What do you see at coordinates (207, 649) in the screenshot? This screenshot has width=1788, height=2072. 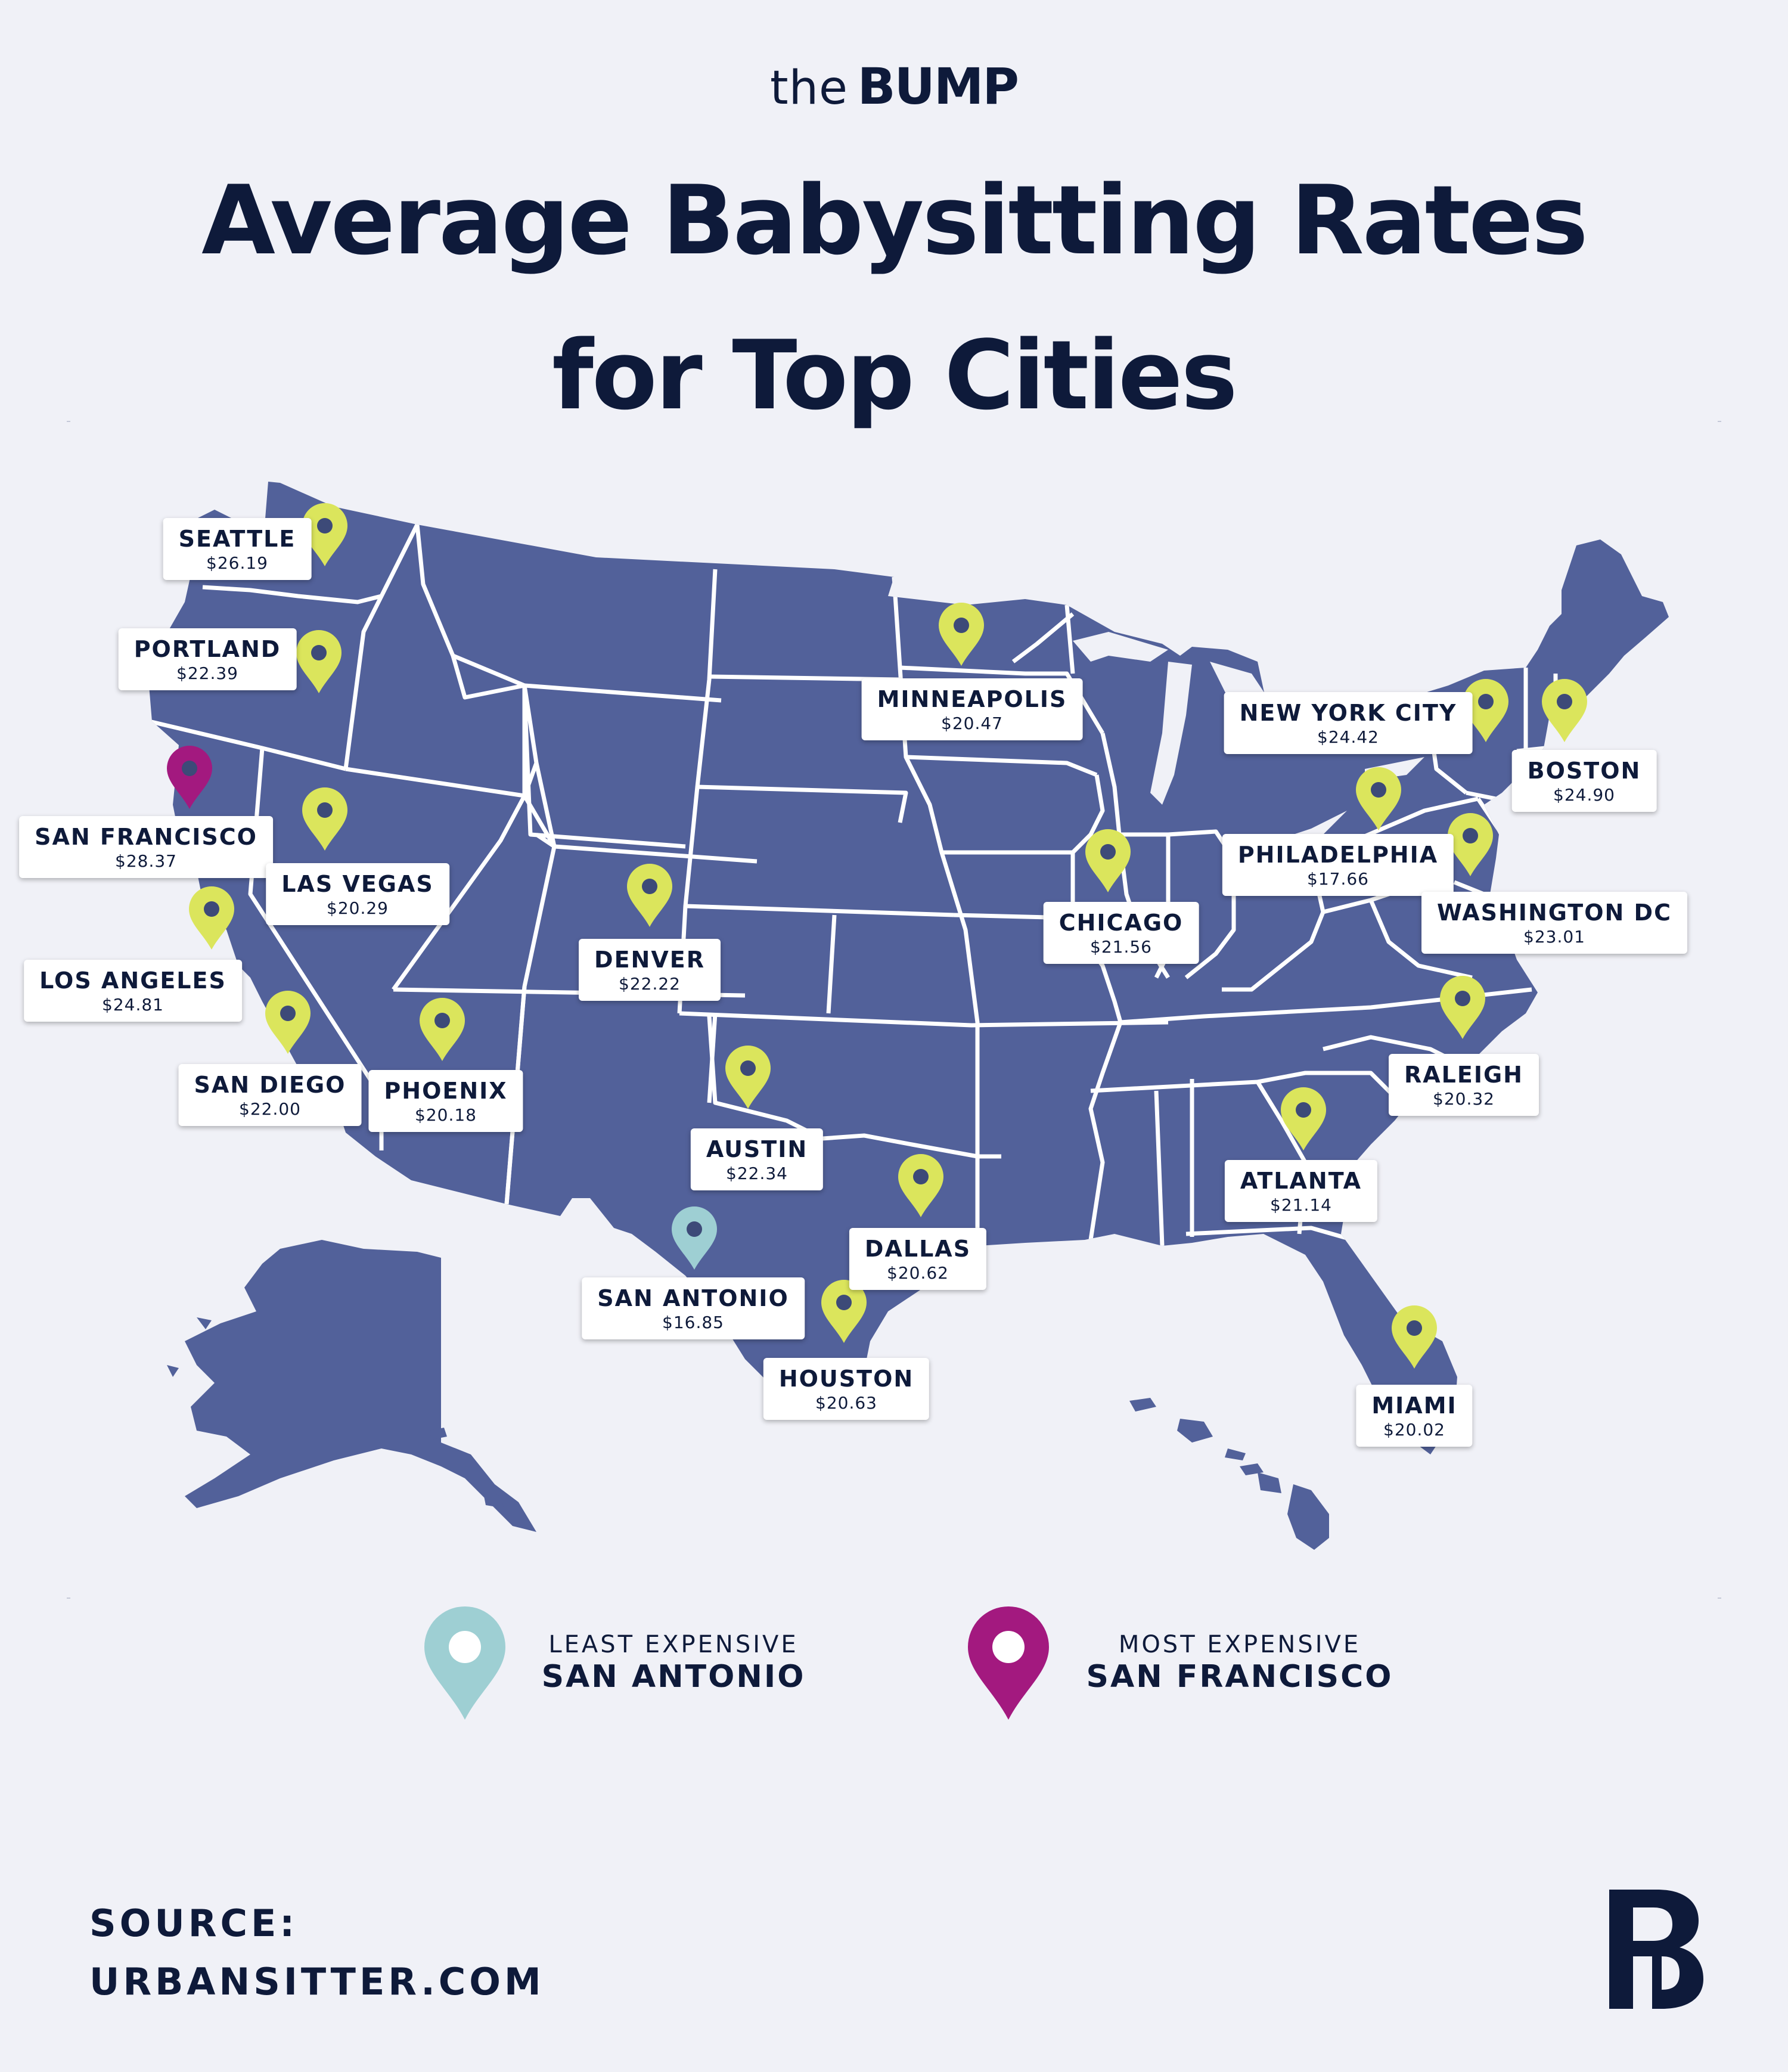 I see `city-name: PORTLAND` at bounding box center [207, 649].